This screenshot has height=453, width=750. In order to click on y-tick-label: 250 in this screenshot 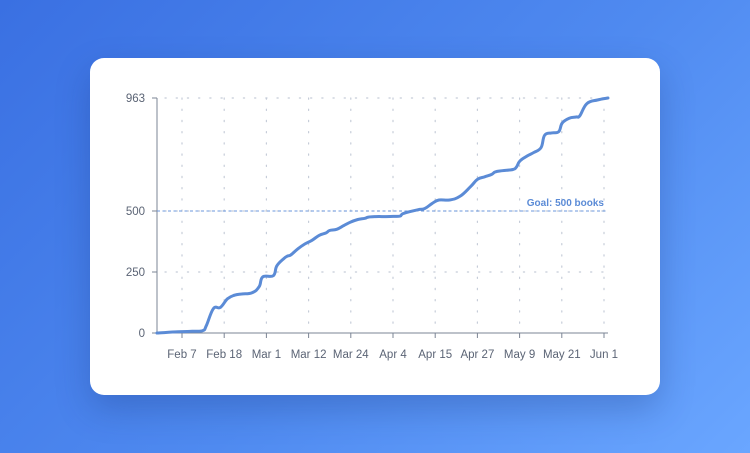, I will do `click(135, 273)`.